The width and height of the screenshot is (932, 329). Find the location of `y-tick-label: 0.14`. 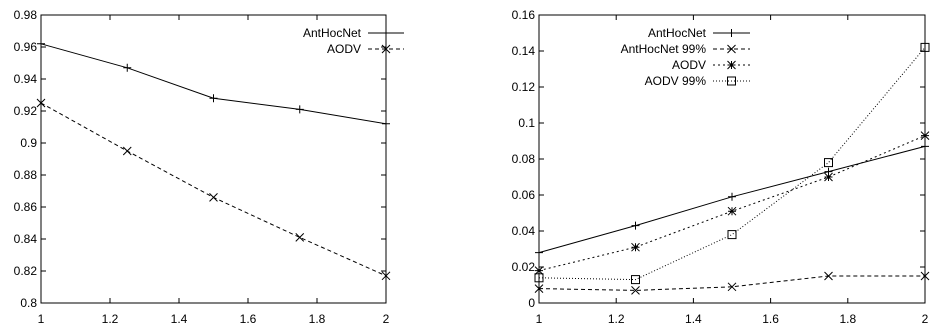

y-tick-label: 0.14 is located at coordinates (524, 51).